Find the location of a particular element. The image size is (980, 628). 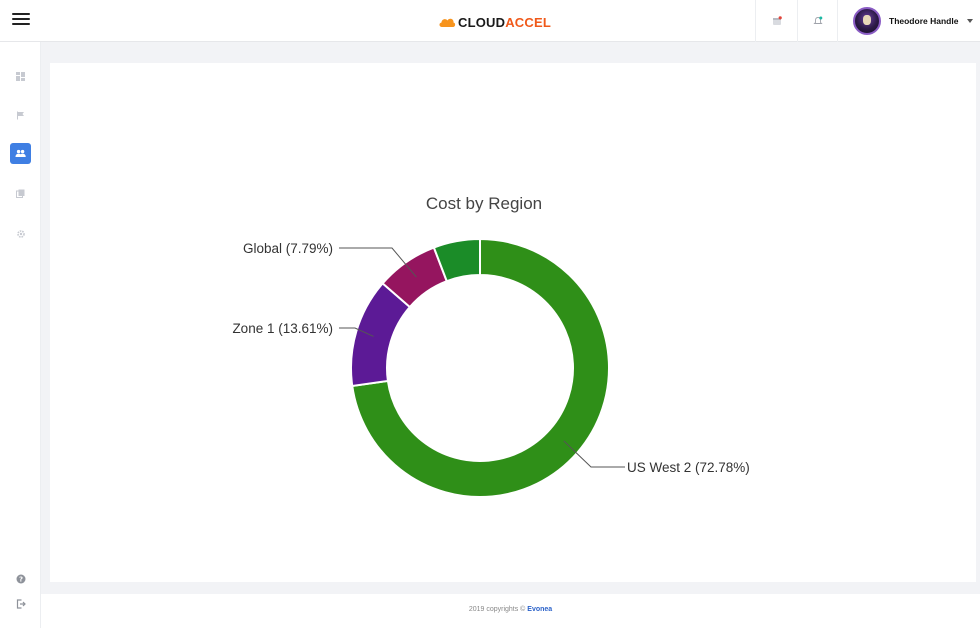

calendar-button is located at coordinates (776, 21).